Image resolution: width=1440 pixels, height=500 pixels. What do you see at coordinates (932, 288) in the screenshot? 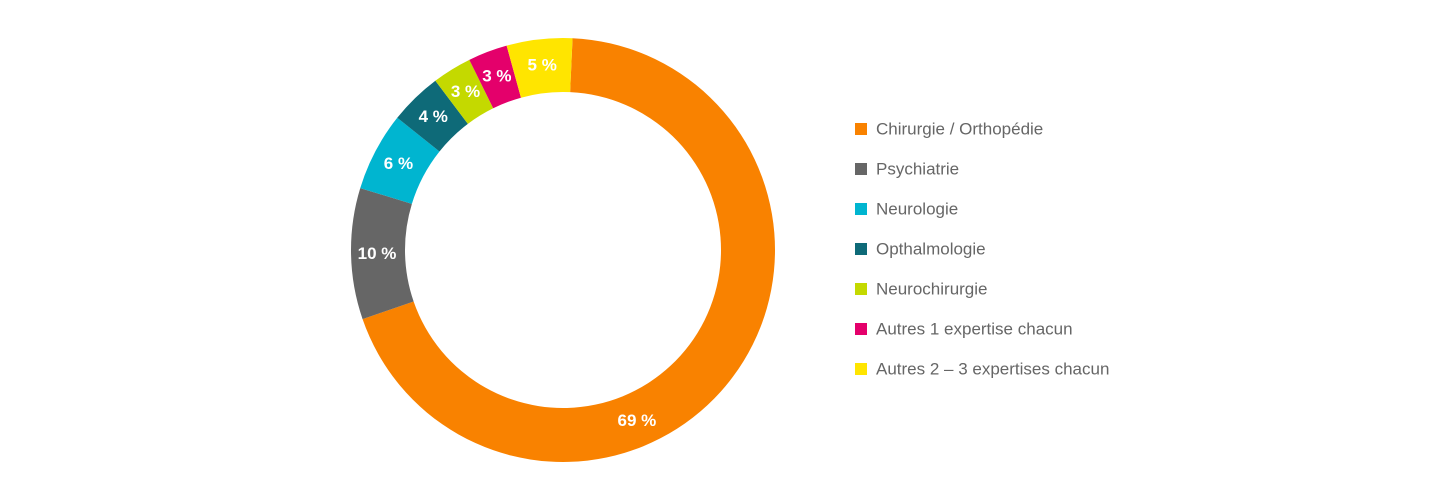
I see `legend-label: Neurochirurgie` at bounding box center [932, 288].